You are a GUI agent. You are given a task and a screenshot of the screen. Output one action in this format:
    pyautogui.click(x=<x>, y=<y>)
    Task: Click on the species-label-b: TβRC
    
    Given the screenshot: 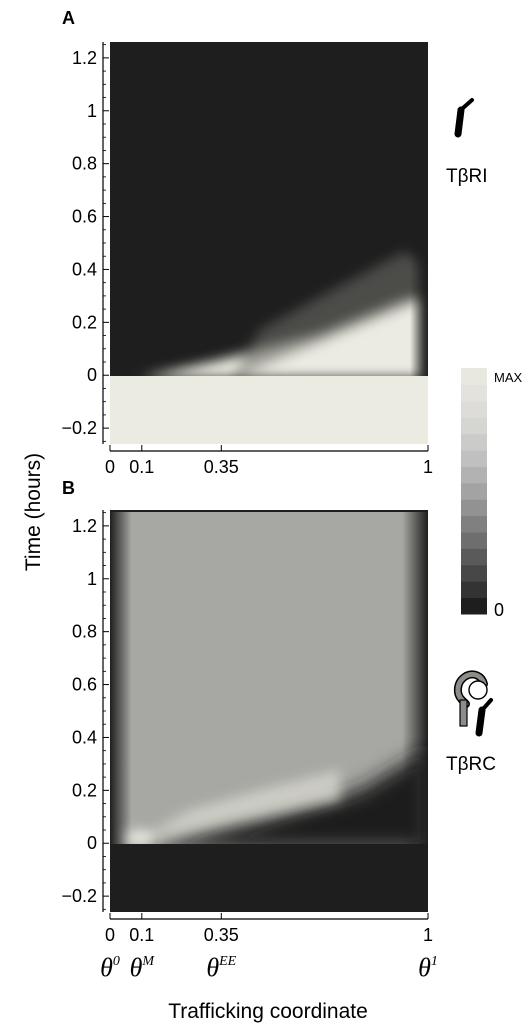 What is the action you would take?
    pyautogui.click(x=471, y=764)
    